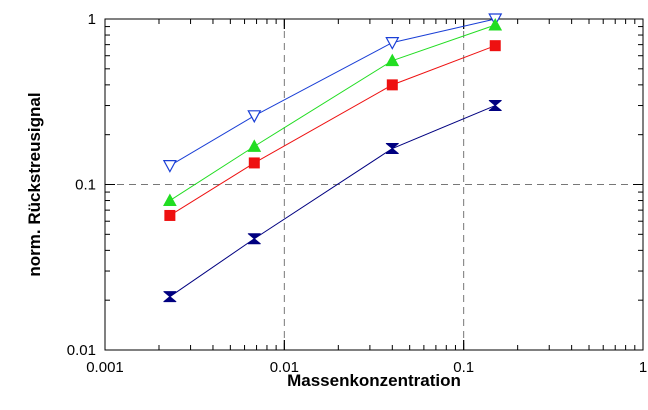 This screenshot has width=648, height=410. What do you see at coordinates (81, 350) in the screenshot?
I see `y-tick-label: 0.01` at bounding box center [81, 350].